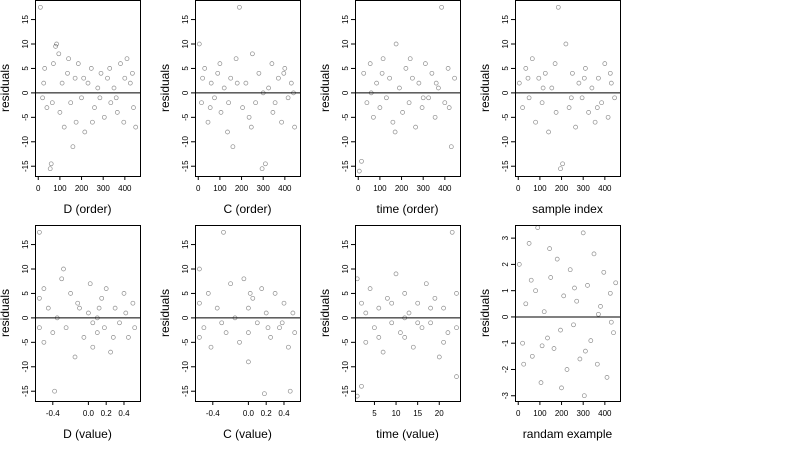 Image resolution: width=800 pixels, height=450 pixels. Describe the element at coordinates (505, 237) in the screenshot. I see `y-tick-label: 3` at that location.